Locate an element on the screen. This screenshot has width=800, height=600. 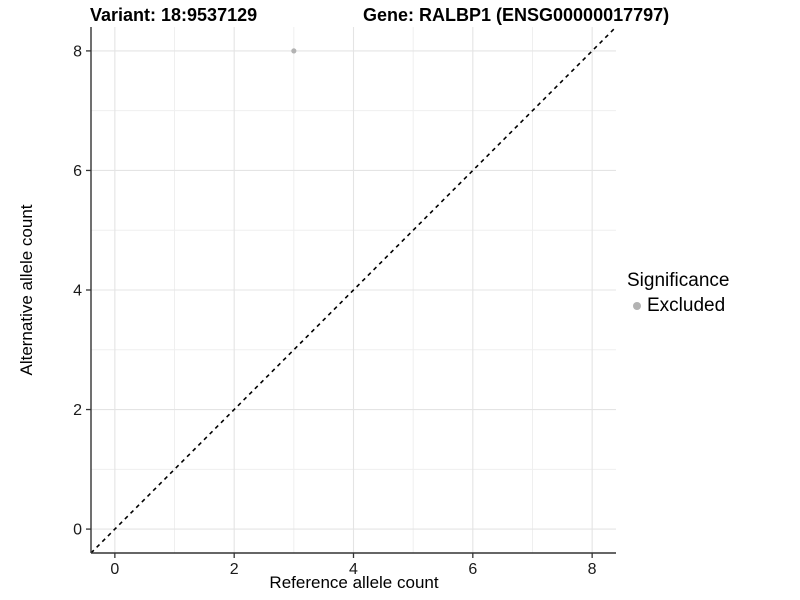
gene-title: Gene: RALBP1 (ENSG00000017797) is located at coordinates (516, 15).